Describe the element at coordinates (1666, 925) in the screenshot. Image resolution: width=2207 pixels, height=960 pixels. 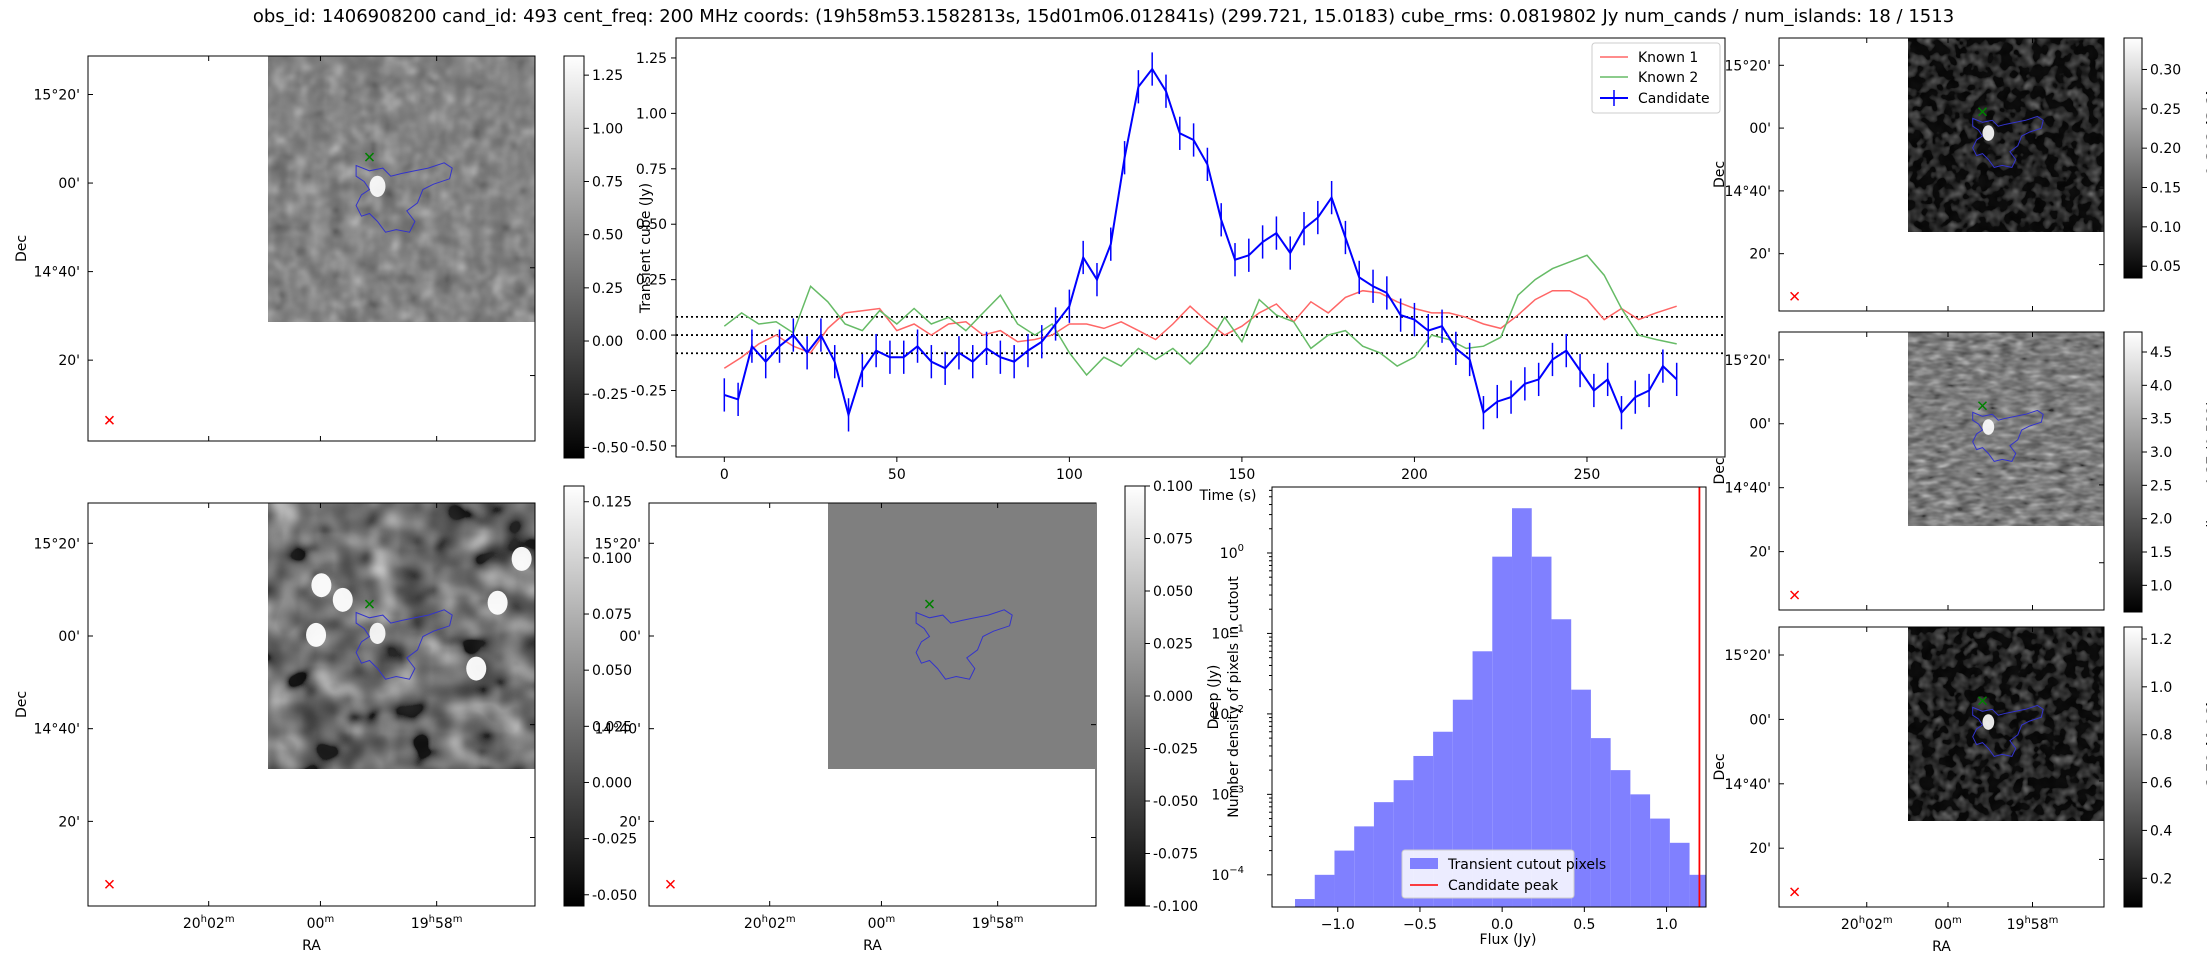
I see `histogram-xtick-label: 1.0` at that location.